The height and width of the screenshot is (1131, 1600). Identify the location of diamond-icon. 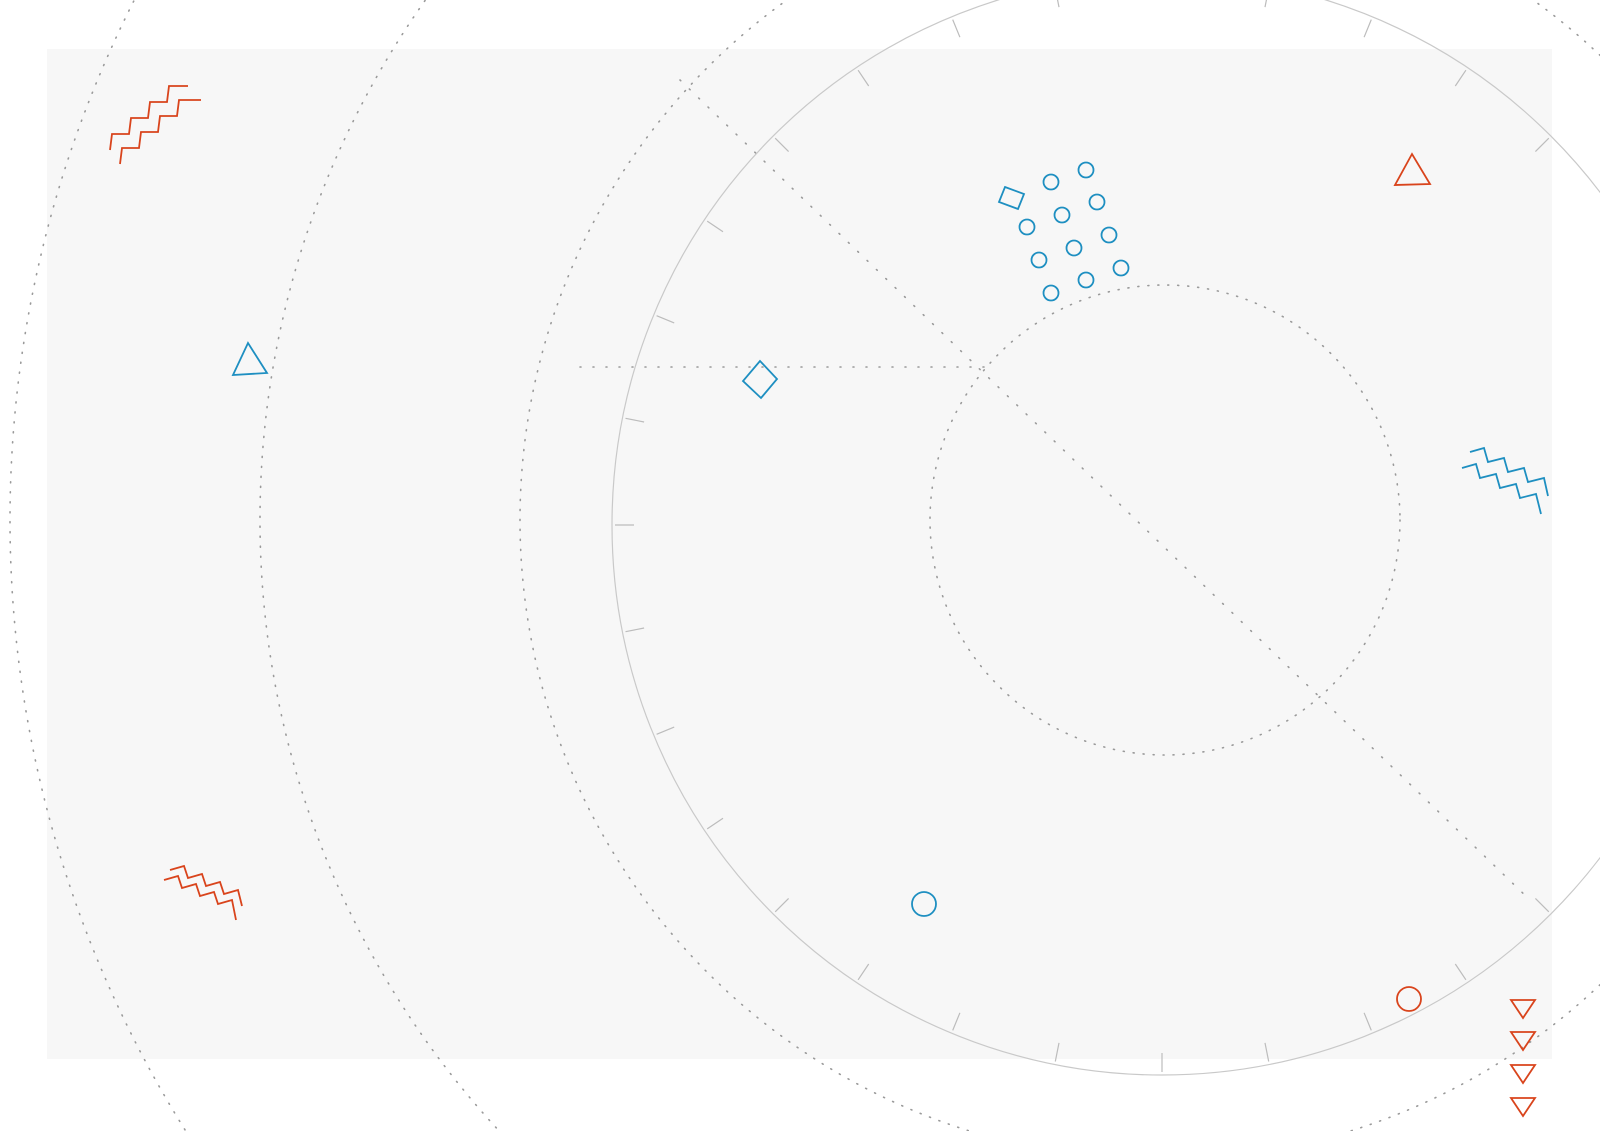
(760, 379).